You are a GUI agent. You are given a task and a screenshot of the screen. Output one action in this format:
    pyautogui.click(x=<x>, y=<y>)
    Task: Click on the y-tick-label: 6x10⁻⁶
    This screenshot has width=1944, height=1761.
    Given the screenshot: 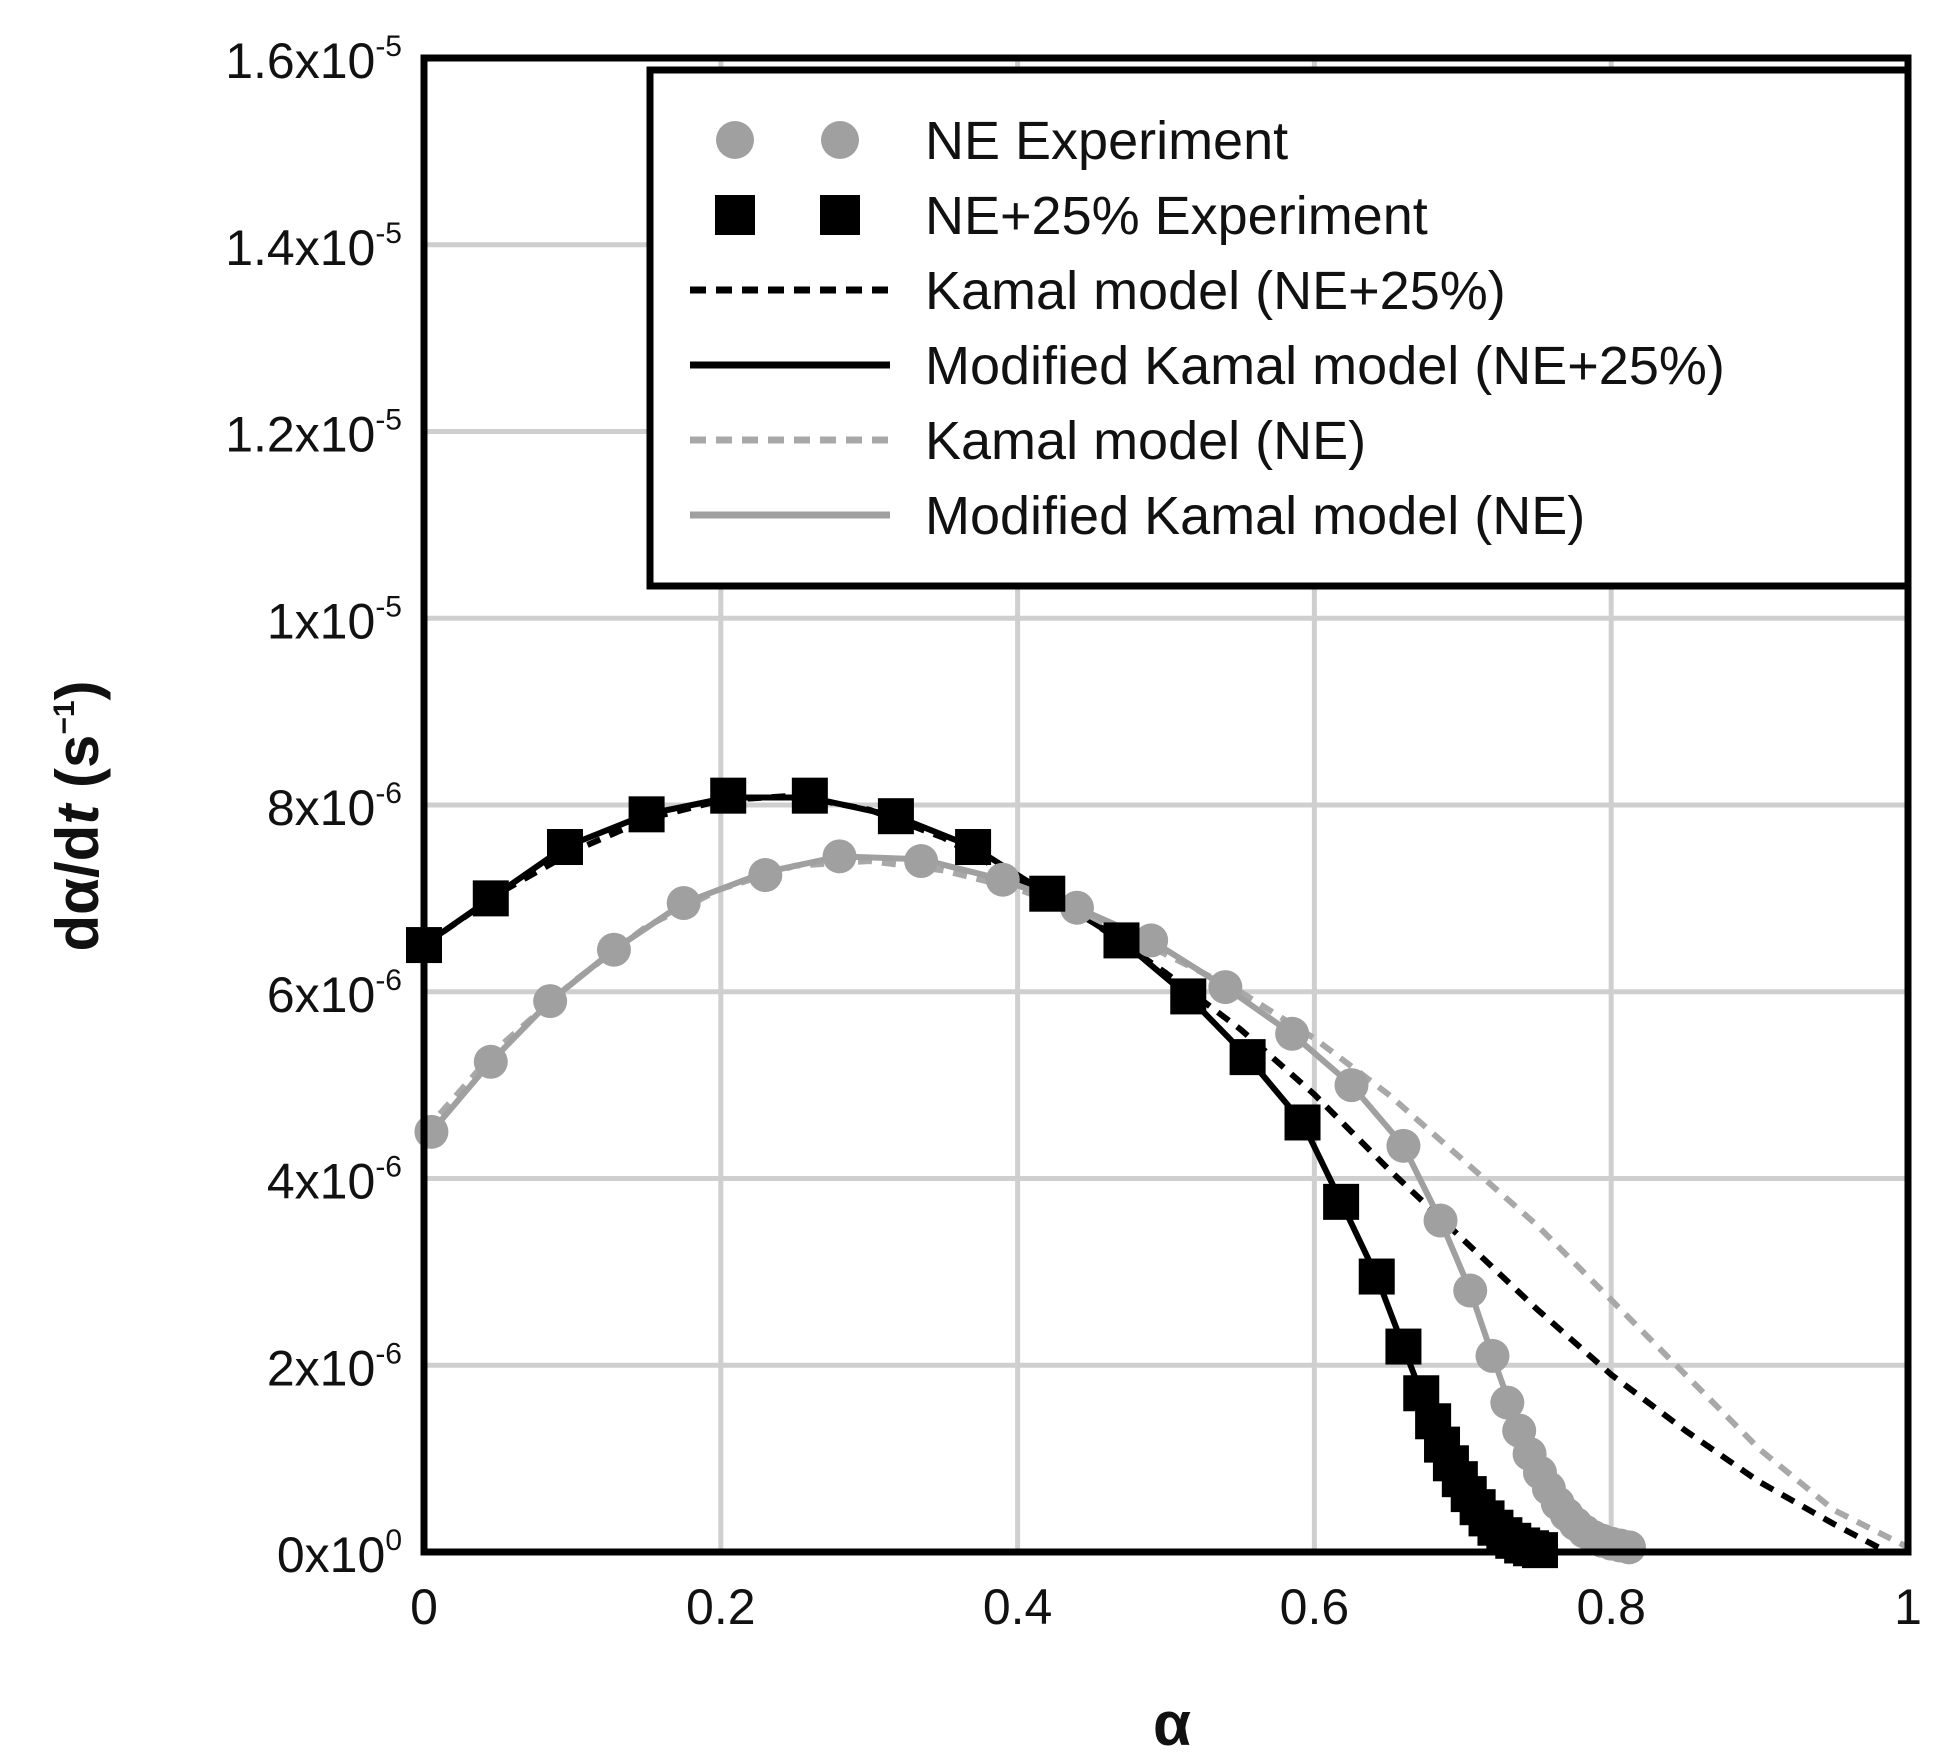 What is the action you would take?
    pyautogui.click(x=334, y=993)
    